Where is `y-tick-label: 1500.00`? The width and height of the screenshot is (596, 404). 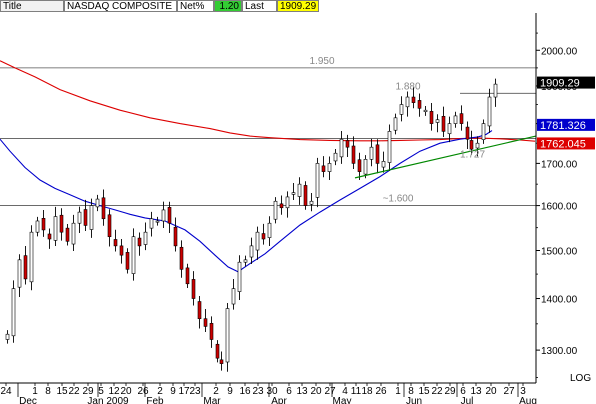 y-tick-label: 1500.00 is located at coordinates (559, 252).